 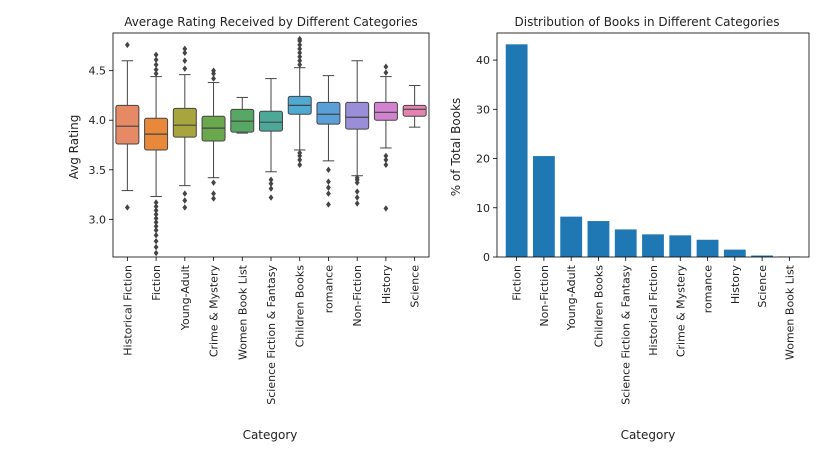 What do you see at coordinates (571, 297) in the screenshot?
I see `bar-xtick-label: Young-Adult` at bounding box center [571, 297].